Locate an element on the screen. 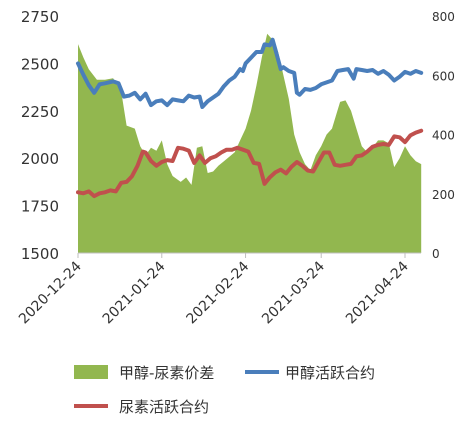  x-axis-tick-label: 2021-02-24 is located at coordinates (218, 292).